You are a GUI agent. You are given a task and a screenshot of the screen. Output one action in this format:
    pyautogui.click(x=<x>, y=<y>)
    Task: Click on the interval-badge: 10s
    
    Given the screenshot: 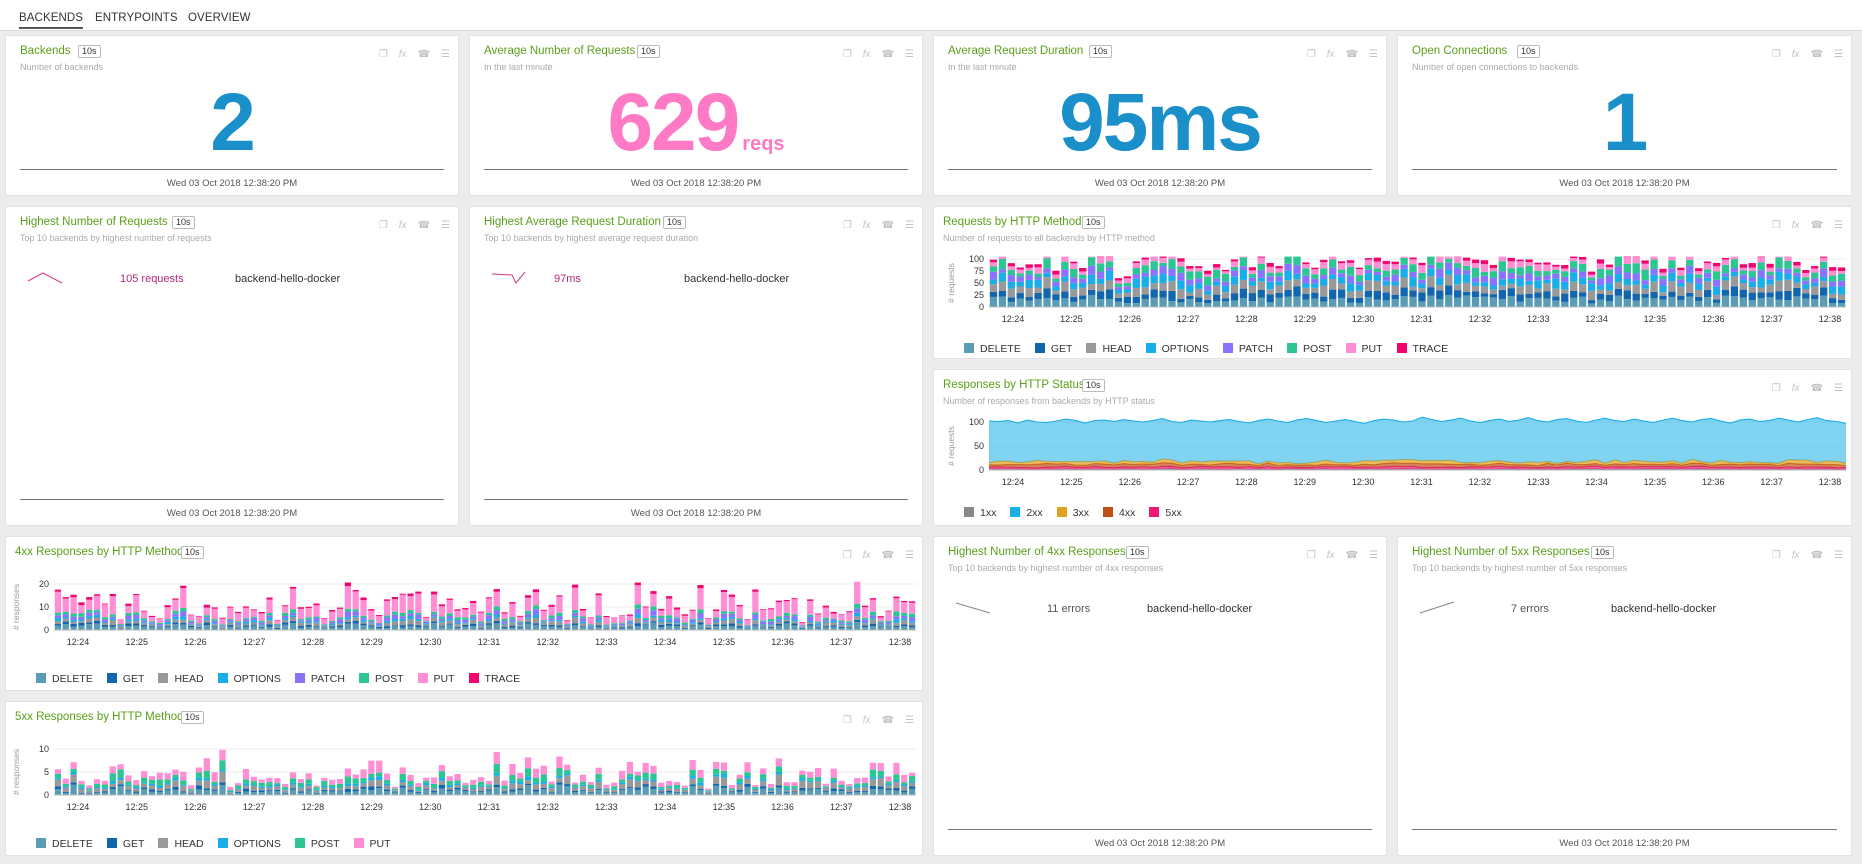 What is the action you would take?
    pyautogui.click(x=1100, y=51)
    